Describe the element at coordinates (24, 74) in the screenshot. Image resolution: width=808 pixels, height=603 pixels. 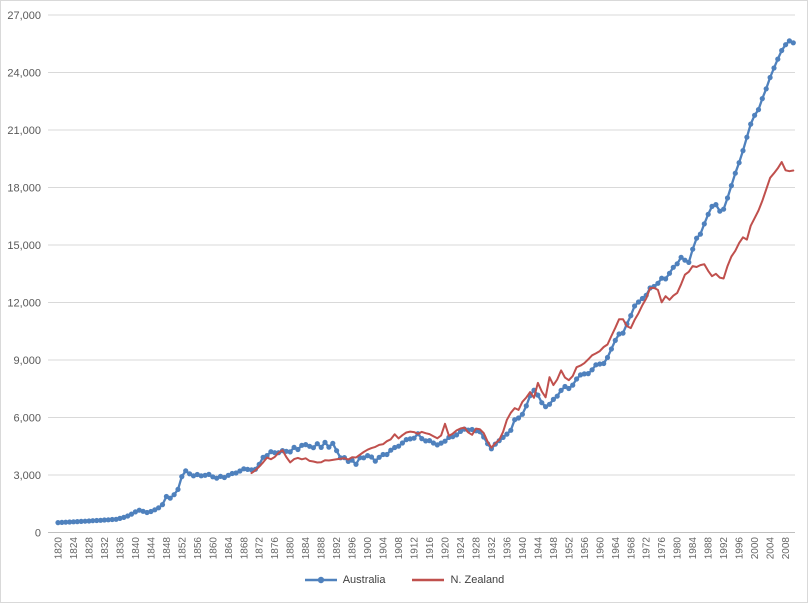
I see `y-tick-label: 24,000` at that location.